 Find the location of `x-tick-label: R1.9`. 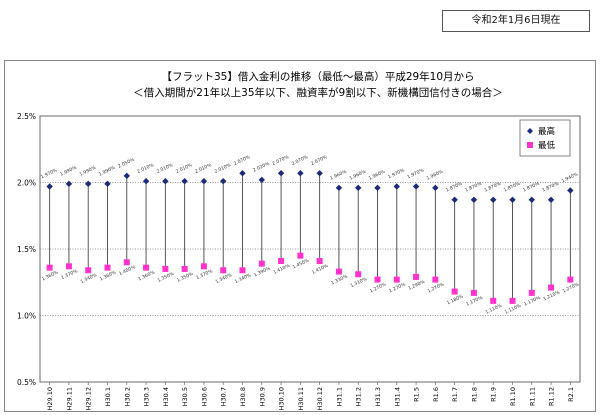

x-tick-label: R1.9 is located at coordinates (494, 394).